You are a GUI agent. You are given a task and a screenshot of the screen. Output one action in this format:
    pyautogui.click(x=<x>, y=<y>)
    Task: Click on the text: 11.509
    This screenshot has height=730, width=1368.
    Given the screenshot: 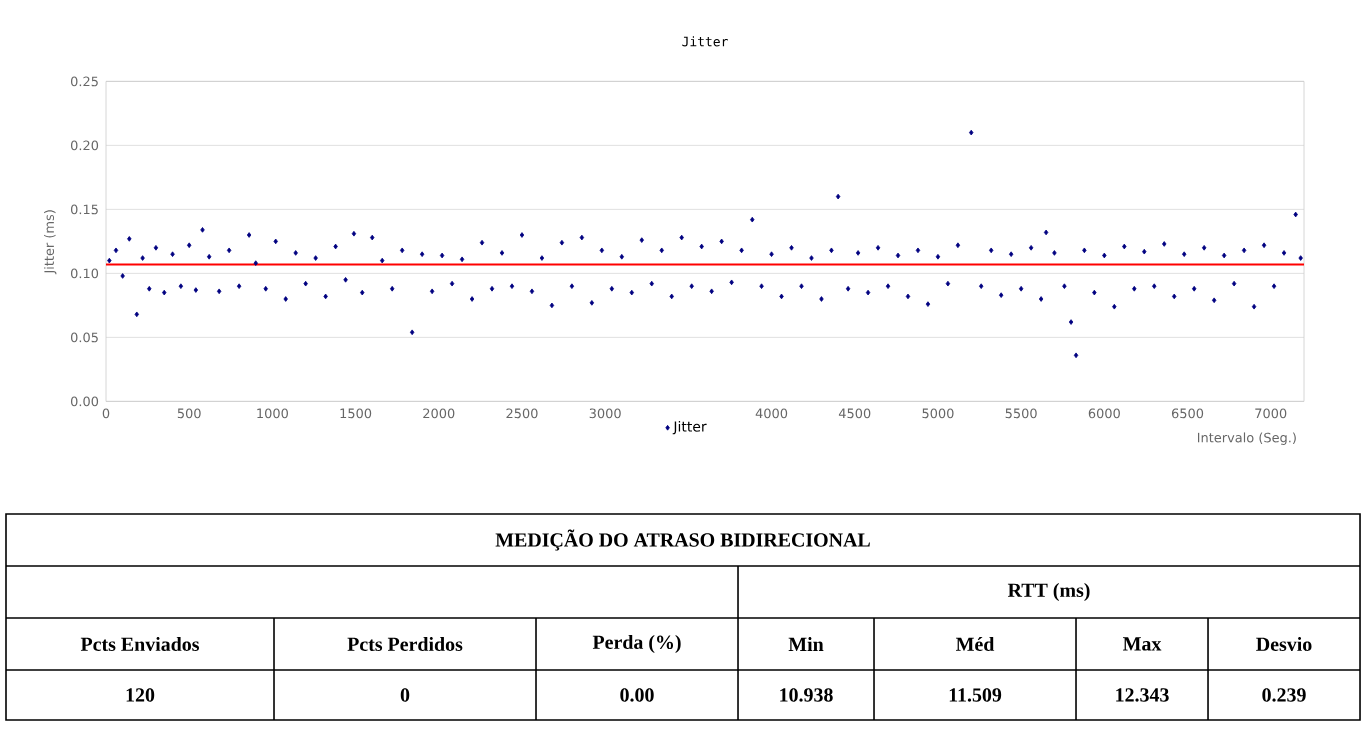 What is the action you would take?
    pyautogui.click(x=975, y=695)
    